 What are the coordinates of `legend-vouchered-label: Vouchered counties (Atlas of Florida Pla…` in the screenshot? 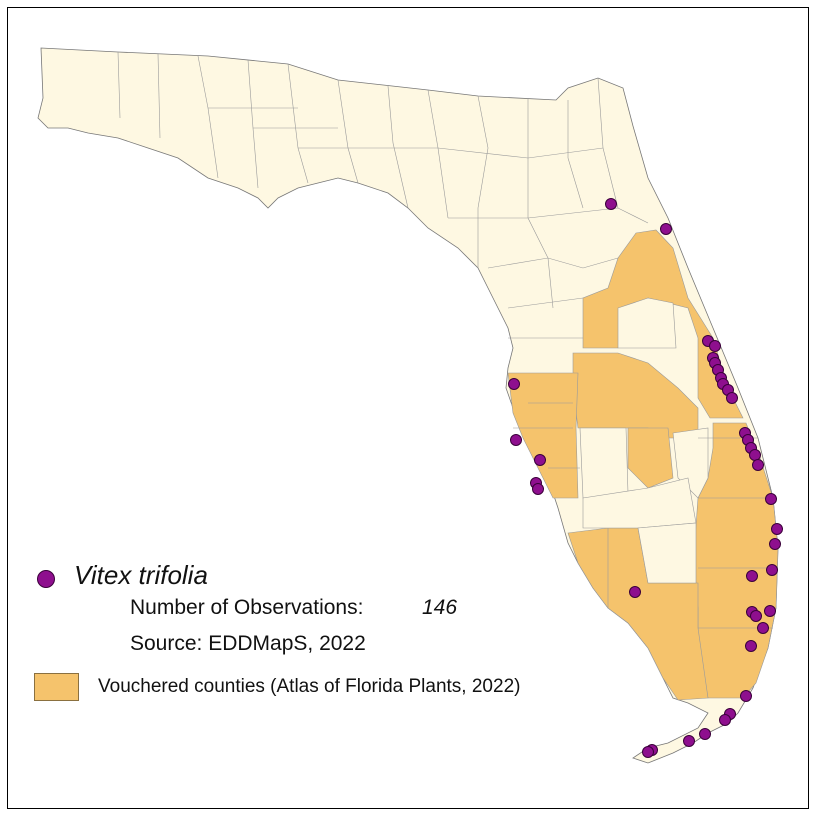 It's located at (309, 686).